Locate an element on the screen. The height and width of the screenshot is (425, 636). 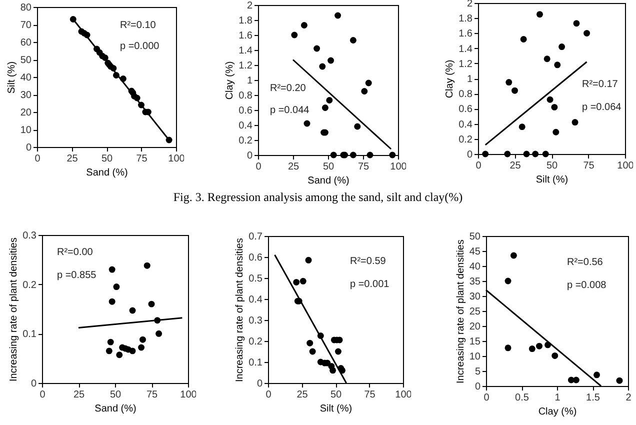
y-tick-label: 0.7 is located at coordinates (255, 237).